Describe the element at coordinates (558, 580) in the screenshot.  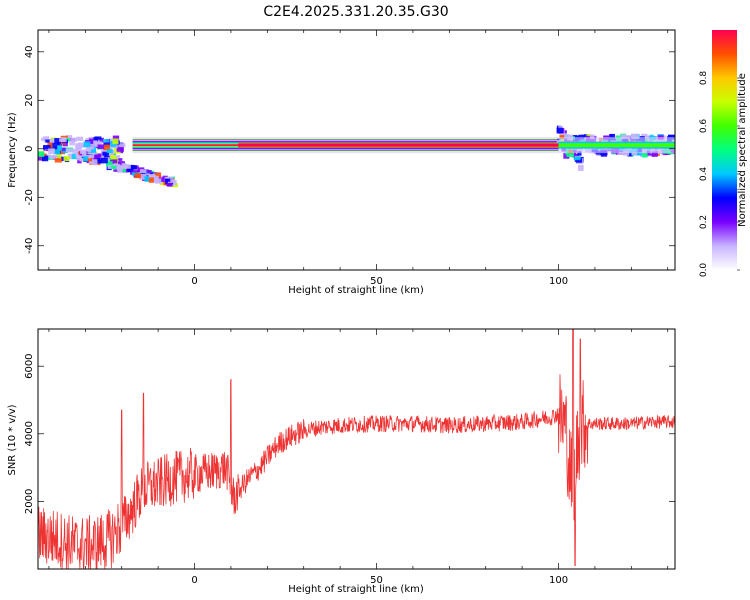
I see `snr-x-tick-label: 100` at that location.